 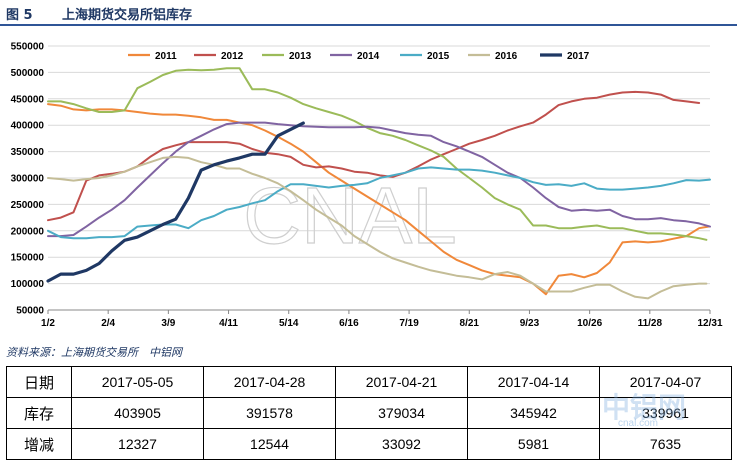 I want to click on table-cell: 2017-04-28, so click(x=269, y=382).